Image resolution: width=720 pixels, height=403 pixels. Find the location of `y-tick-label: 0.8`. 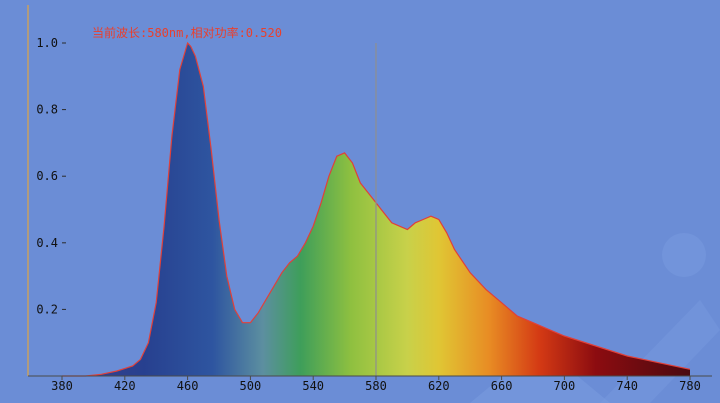

y-tick-label: 0.8 is located at coordinates (47, 110).